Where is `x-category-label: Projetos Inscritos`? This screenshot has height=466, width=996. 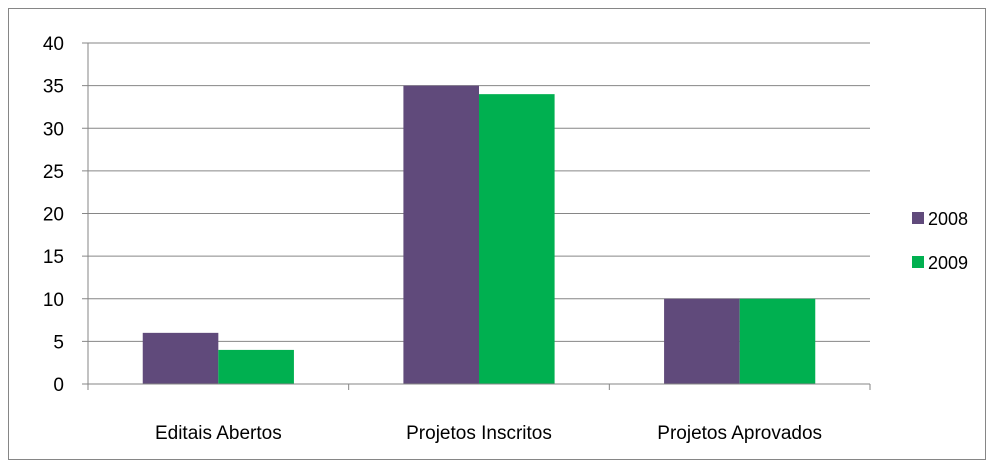
x-category-label: Projetos Inscritos is located at coordinates (479, 433).